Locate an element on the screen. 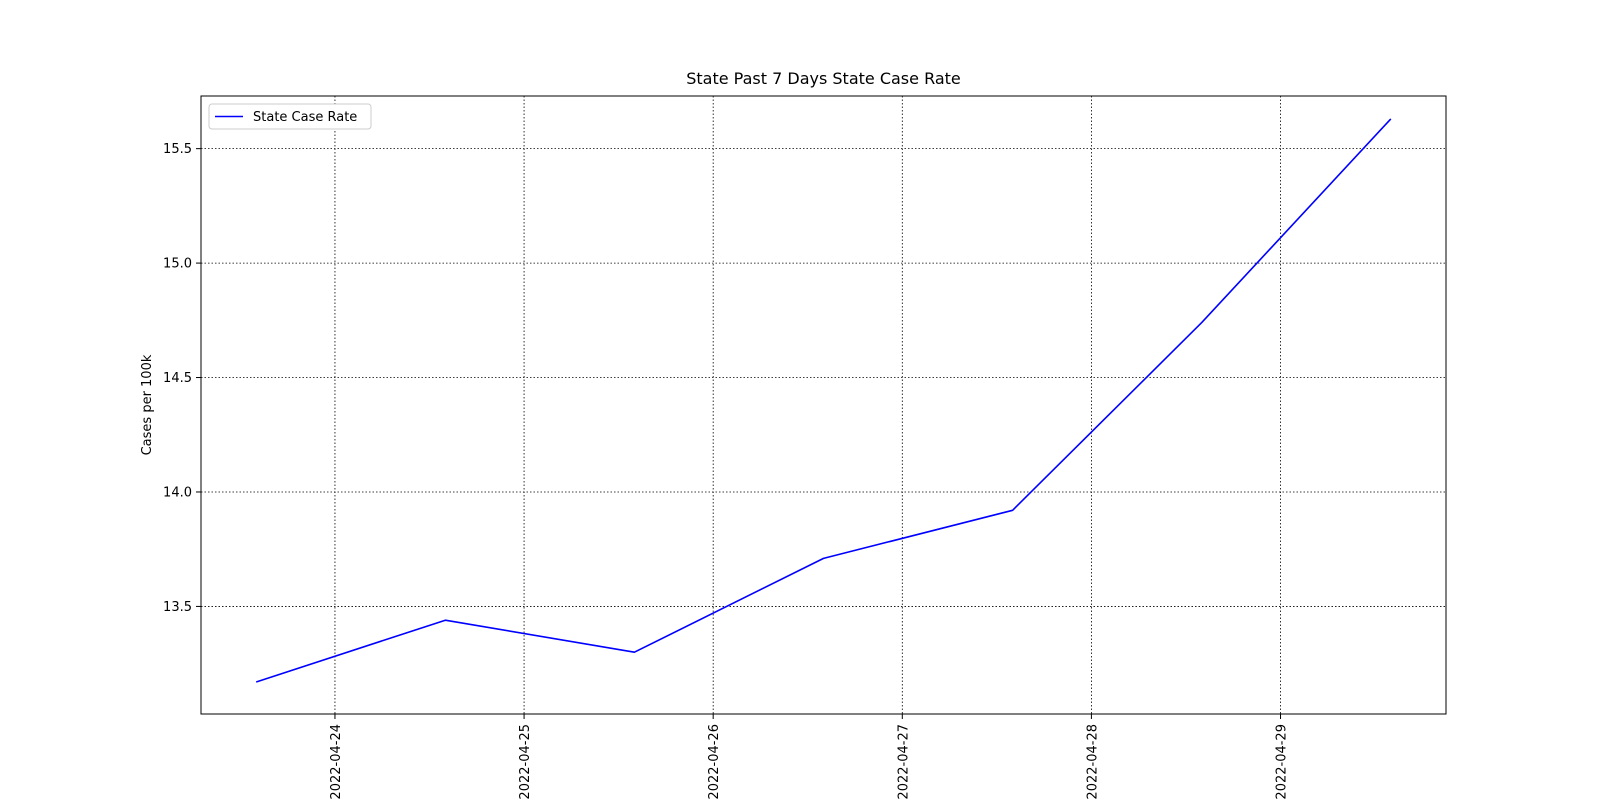  legend-label-state-case-rate: State Case Rate is located at coordinates (305, 117).